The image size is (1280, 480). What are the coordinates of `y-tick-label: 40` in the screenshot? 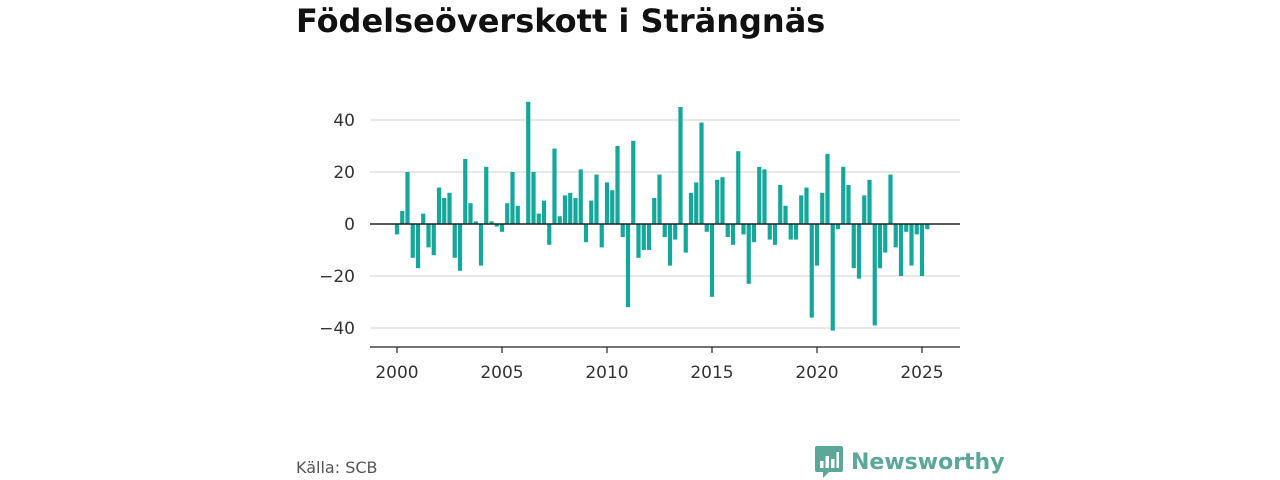 It's located at (344, 121).